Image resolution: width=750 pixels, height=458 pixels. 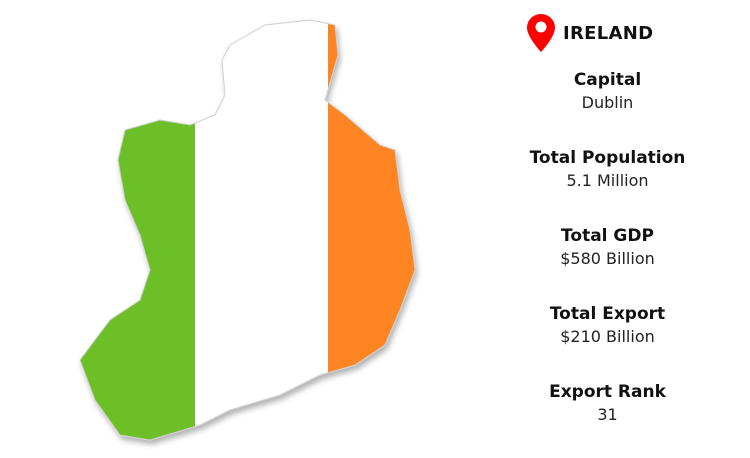 What do you see at coordinates (608, 33) in the screenshot?
I see `country-name: IRELAND` at bounding box center [608, 33].